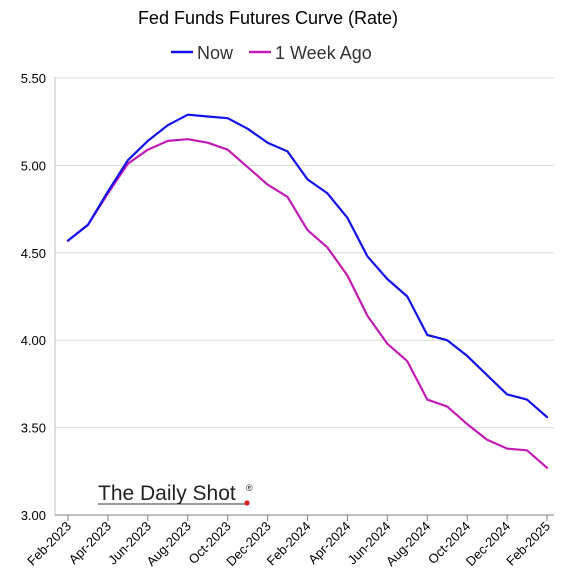 The height and width of the screenshot is (588, 564). What do you see at coordinates (33, 253) in the screenshot?
I see `y-tick-label: 4.50` at bounding box center [33, 253].